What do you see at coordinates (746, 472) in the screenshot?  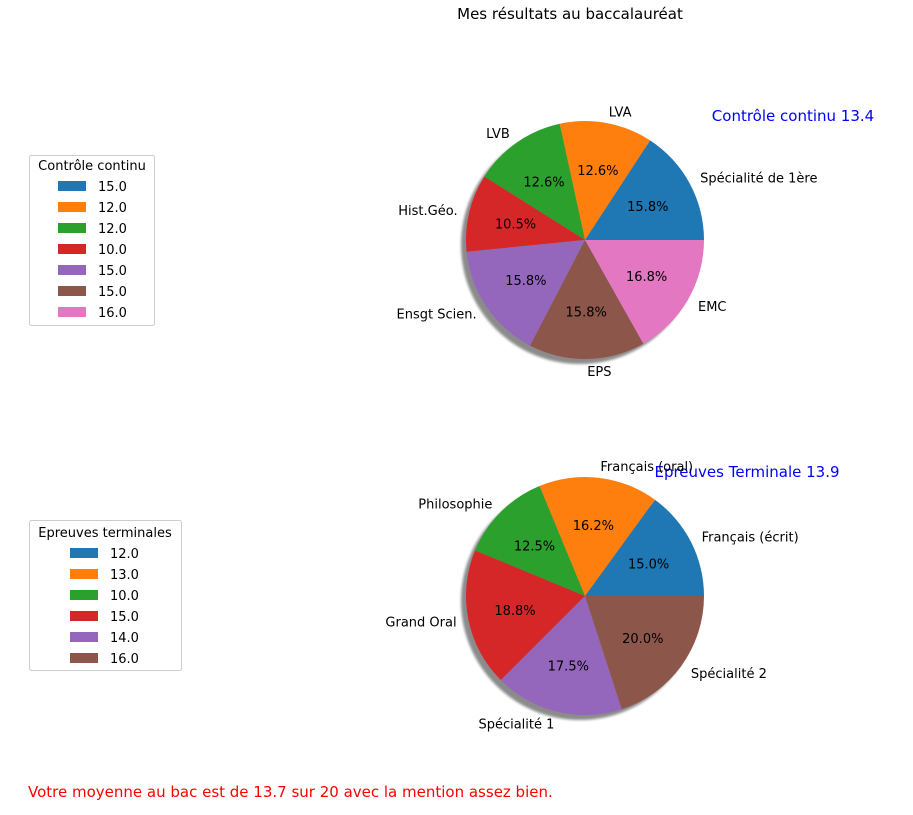 I see `pie-title: Epreuves Terminale 13.9` at bounding box center [746, 472].